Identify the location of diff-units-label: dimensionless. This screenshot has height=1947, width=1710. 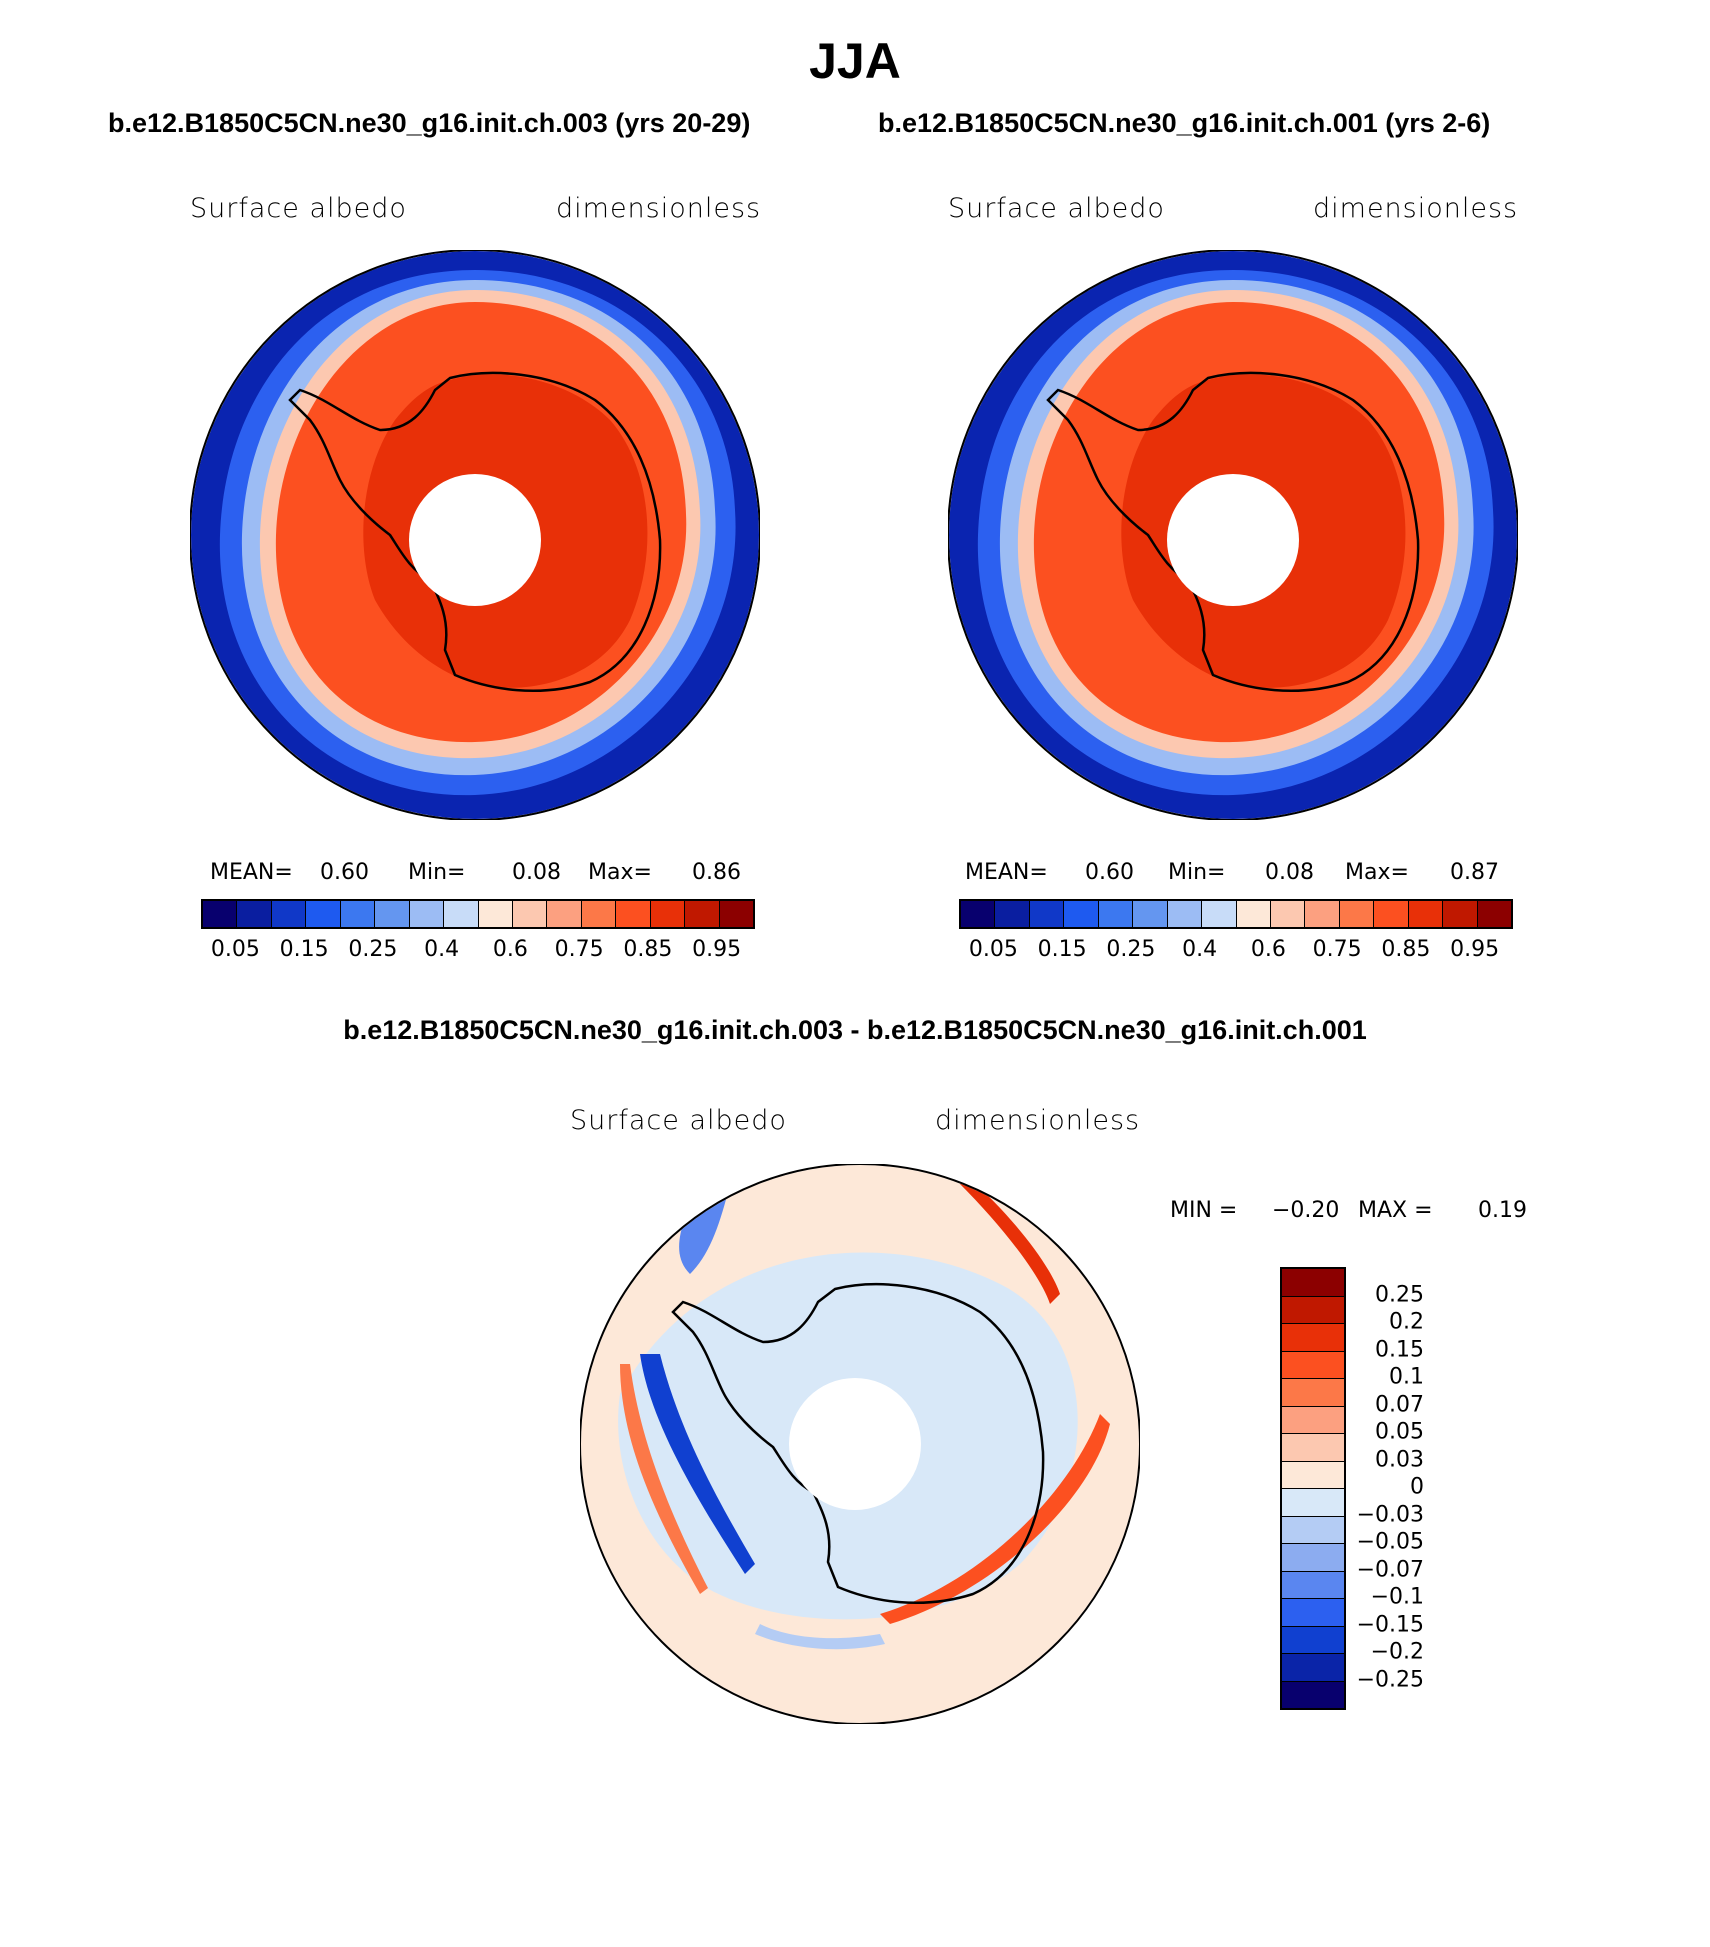
(1038, 1120).